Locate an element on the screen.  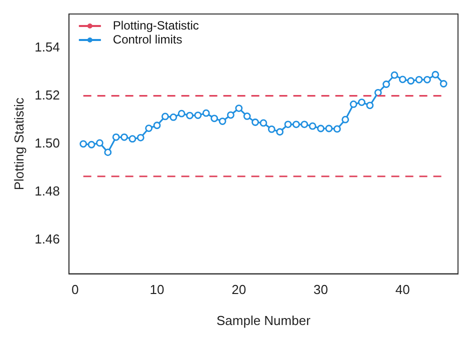
x-axis-title: Sample Number is located at coordinates (264, 320).